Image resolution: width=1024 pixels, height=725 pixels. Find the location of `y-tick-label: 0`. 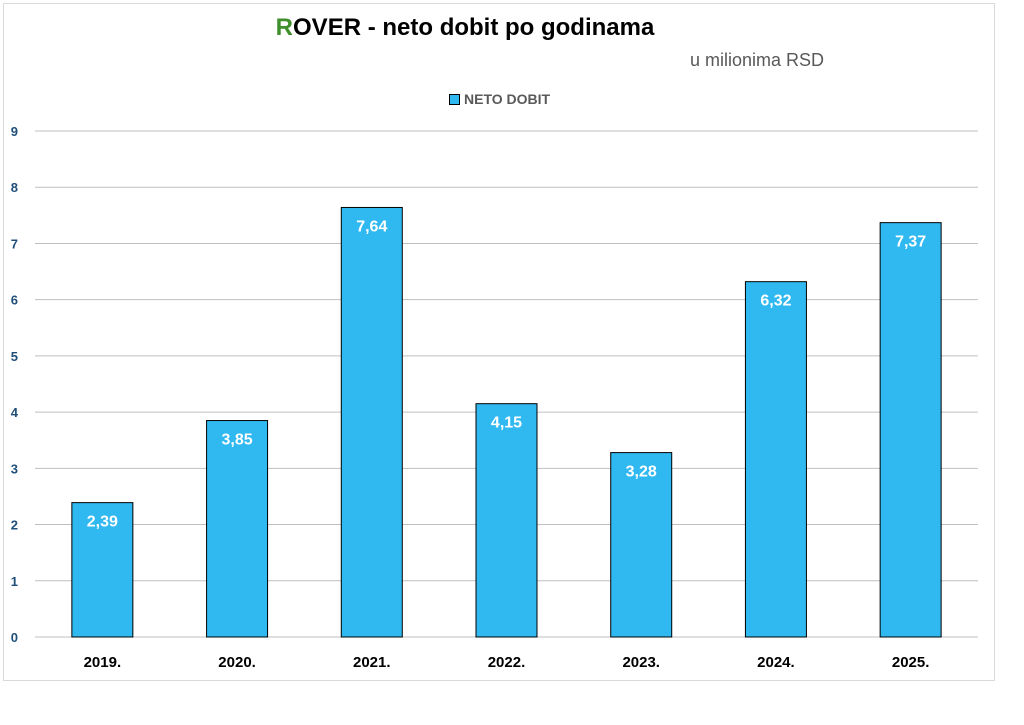

y-tick-label: 0 is located at coordinates (14, 637).